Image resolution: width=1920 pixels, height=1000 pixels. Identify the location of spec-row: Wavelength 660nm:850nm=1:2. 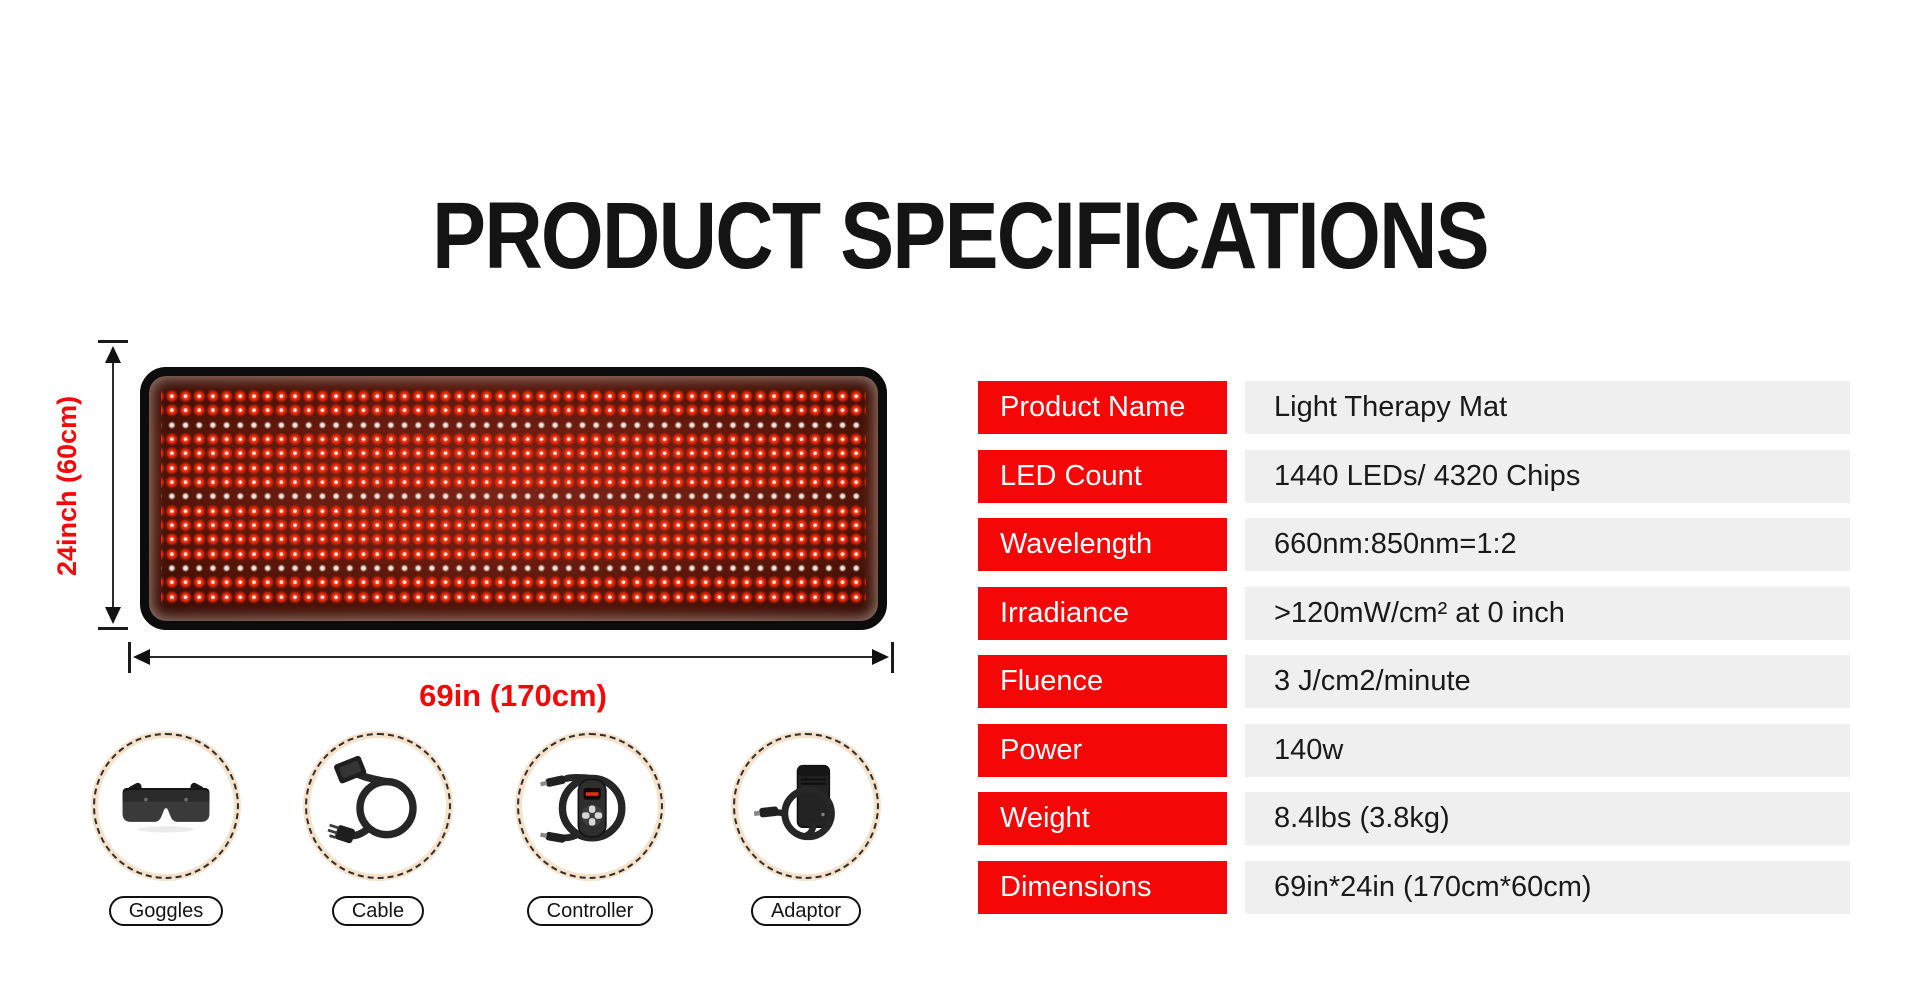
(1414, 544).